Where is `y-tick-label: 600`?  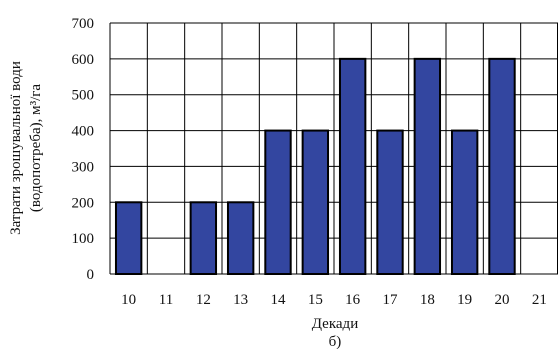 y-tick-label: 600 is located at coordinates (83, 60).